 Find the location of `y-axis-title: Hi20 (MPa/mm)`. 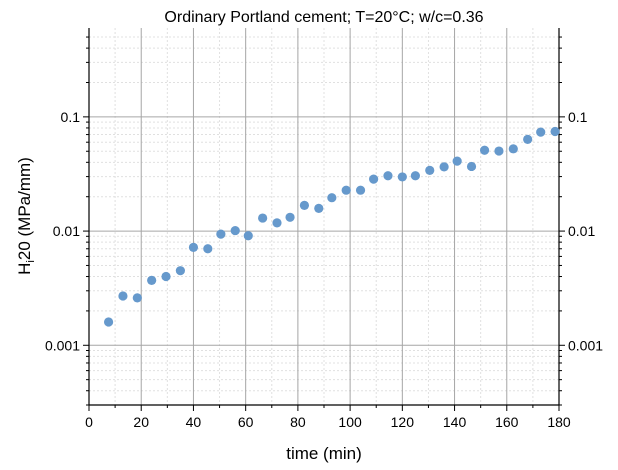

y-axis-title: Hi20 (MPa/mm) is located at coordinates (26, 216).